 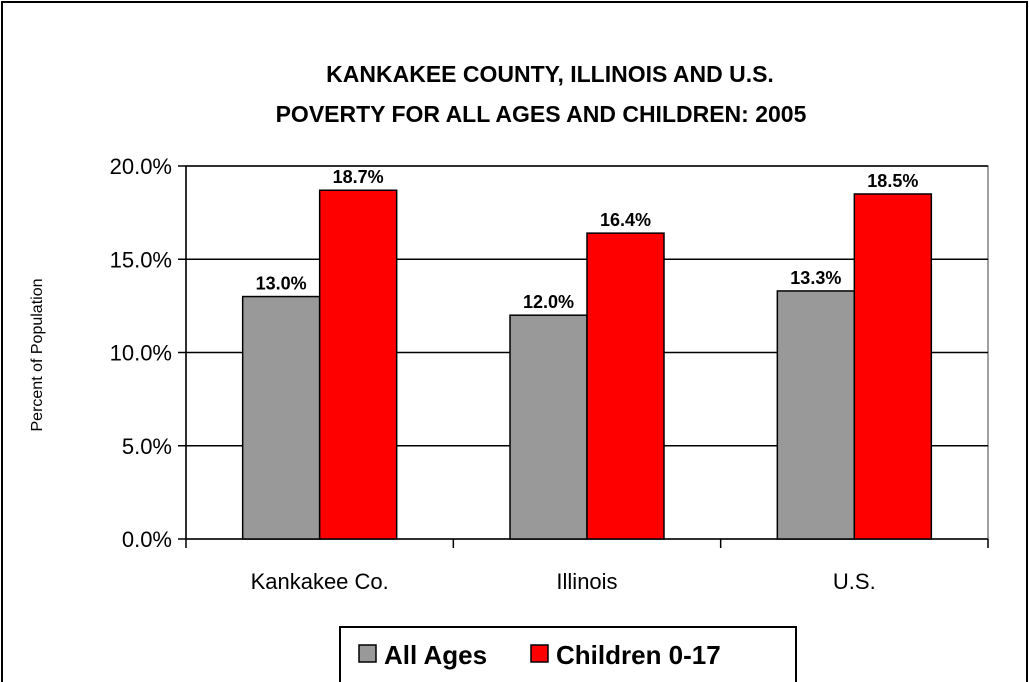 What do you see at coordinates (854, 581) in the screenshot?
I see `x-category-label: U.S.` at bounding box center [854, 581].